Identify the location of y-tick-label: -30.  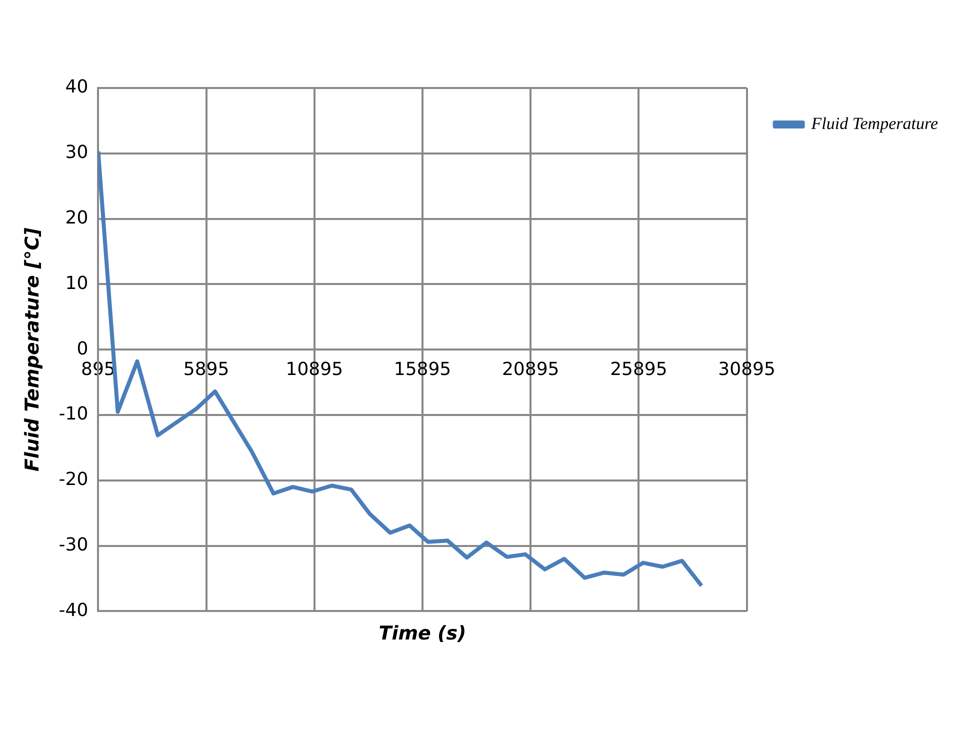
(73, 545).